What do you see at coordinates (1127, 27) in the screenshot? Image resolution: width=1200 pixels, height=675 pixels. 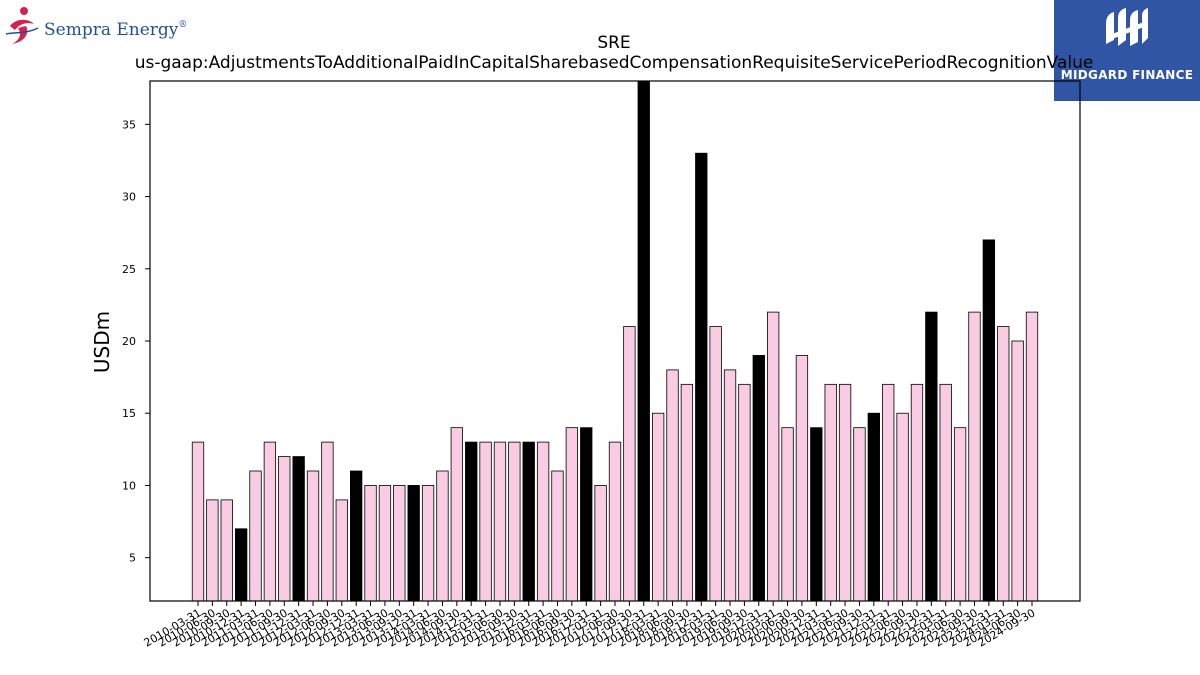 I see `midgard-mark-icon` at bounding box center [1127, 27].